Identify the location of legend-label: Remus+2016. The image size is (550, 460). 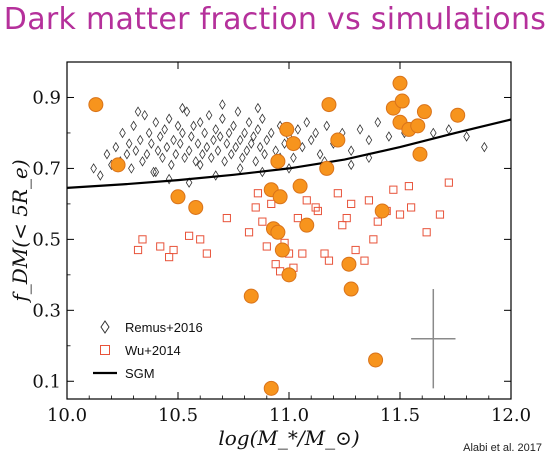
(164, 327).